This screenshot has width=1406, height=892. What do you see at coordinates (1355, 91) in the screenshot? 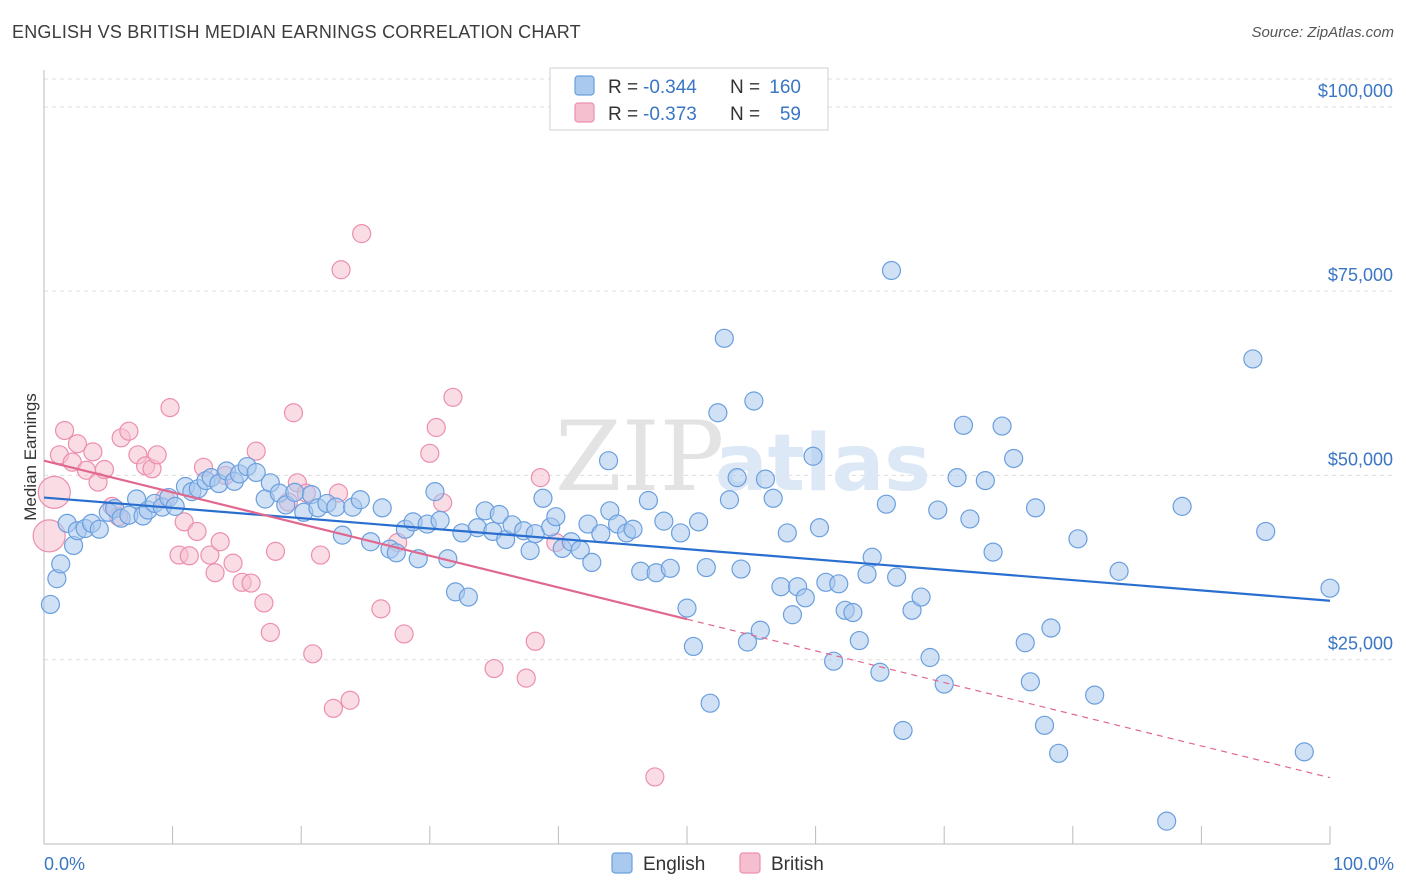
I see `y-tick-label-3: $100,000` at bounding box center [1355, 91].